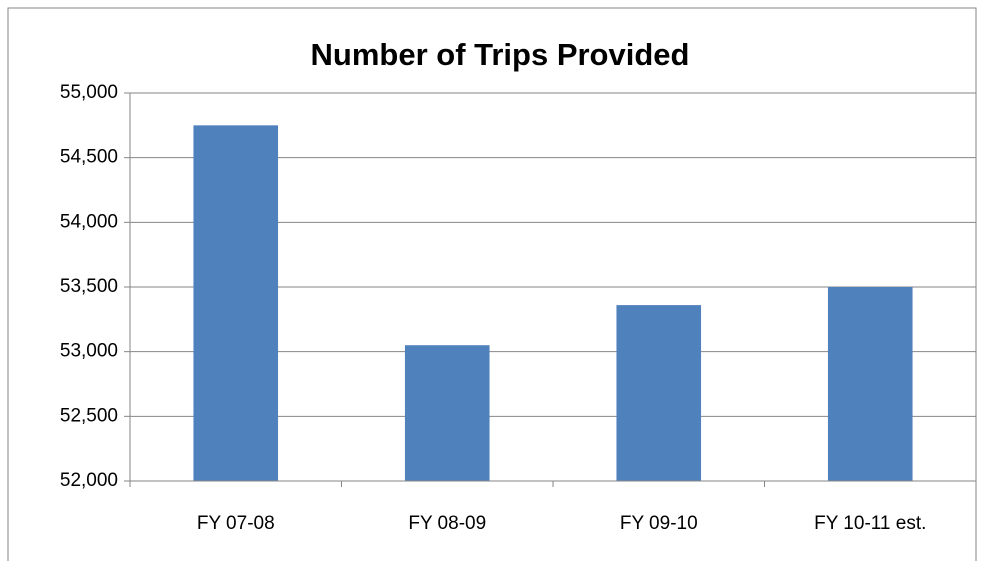 This screenshot has width=981, height=561. I want to click on y-tick-label: 53,500, so click(89, 286).